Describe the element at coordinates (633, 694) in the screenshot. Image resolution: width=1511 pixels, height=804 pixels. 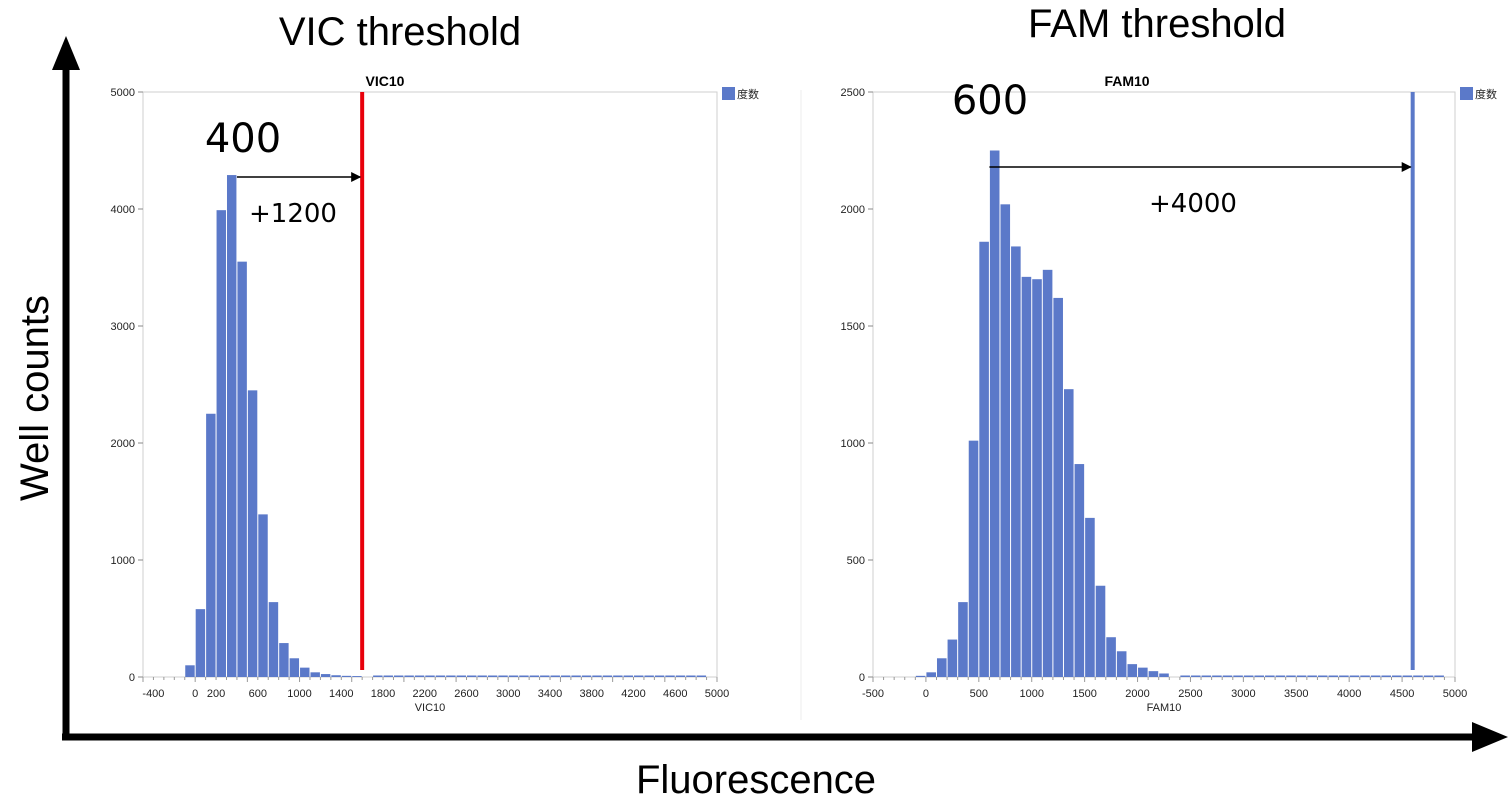
I see `x-tick-label: 4200` at that location.